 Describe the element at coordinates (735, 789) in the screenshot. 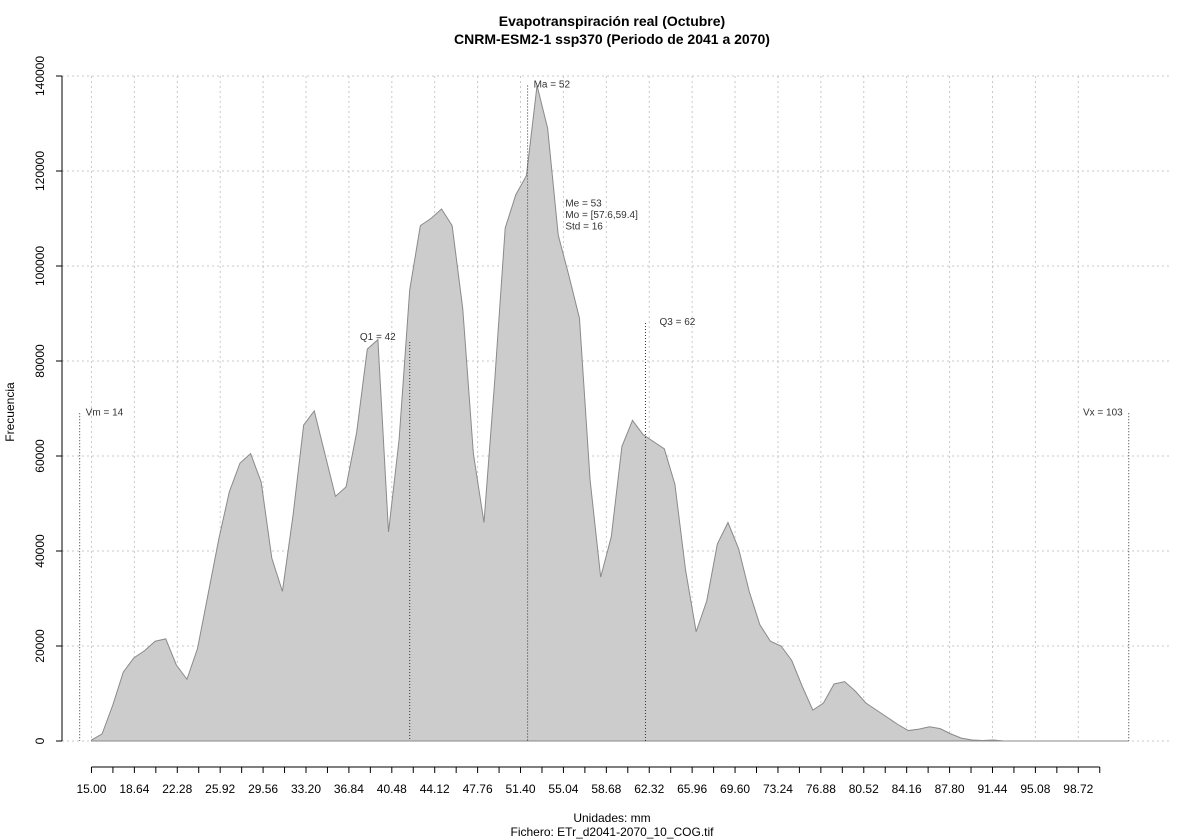

I see `x-tick-label: 69.60` at that location.